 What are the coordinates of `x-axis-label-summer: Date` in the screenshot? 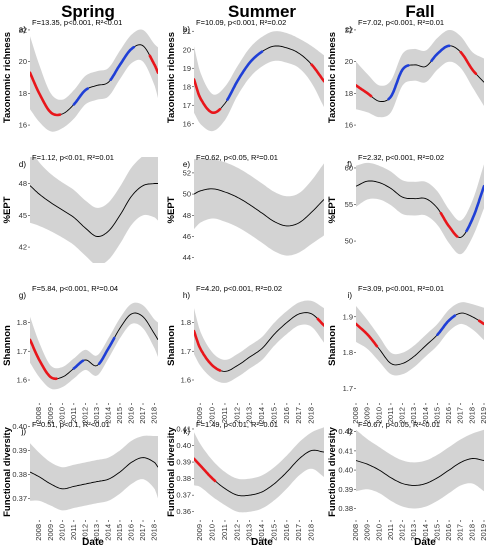 It's located at (262, 542).